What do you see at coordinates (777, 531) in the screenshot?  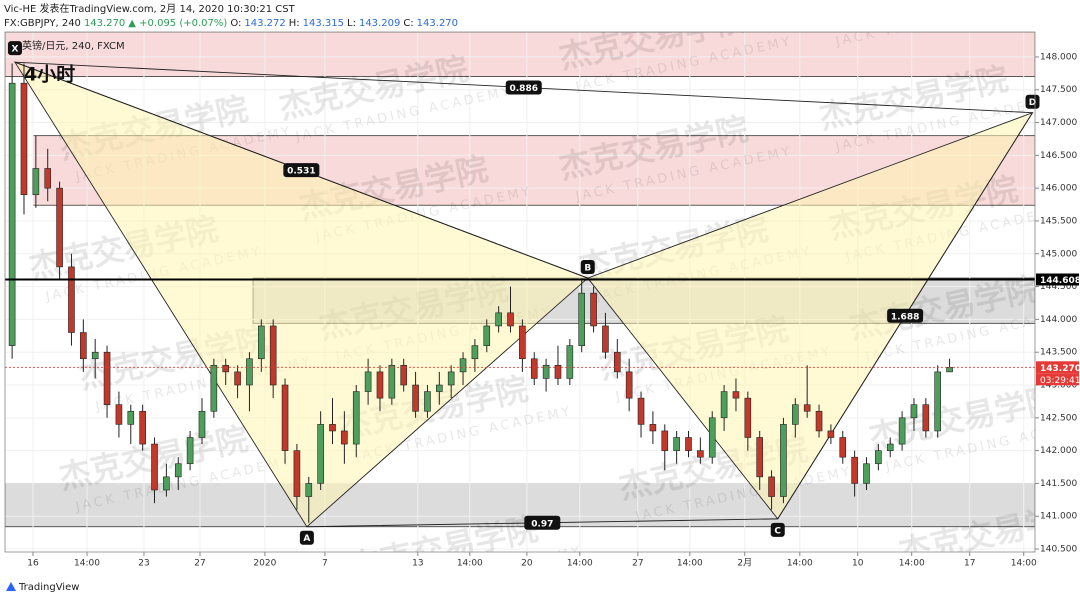 I see `point-label: C` at bounding box center [777, 531].